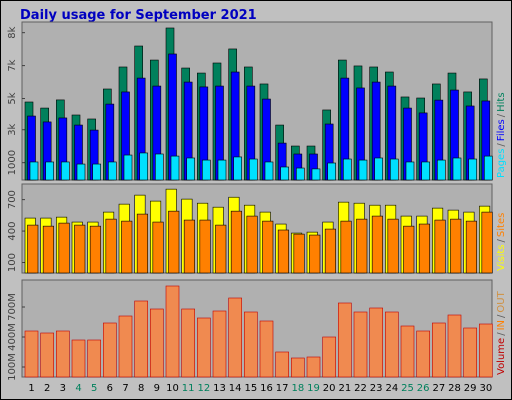  What do you see at coordinates (376, 388) in the screenshot?
I see `x-tick-label: 23` at bounding box center [376, 388].